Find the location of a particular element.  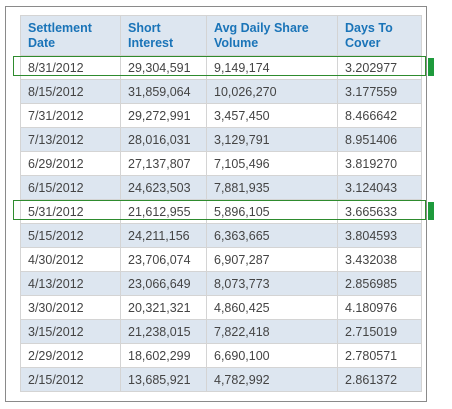

cell-days-to-cover: 2.861372 is located at coordinates (379, 379).